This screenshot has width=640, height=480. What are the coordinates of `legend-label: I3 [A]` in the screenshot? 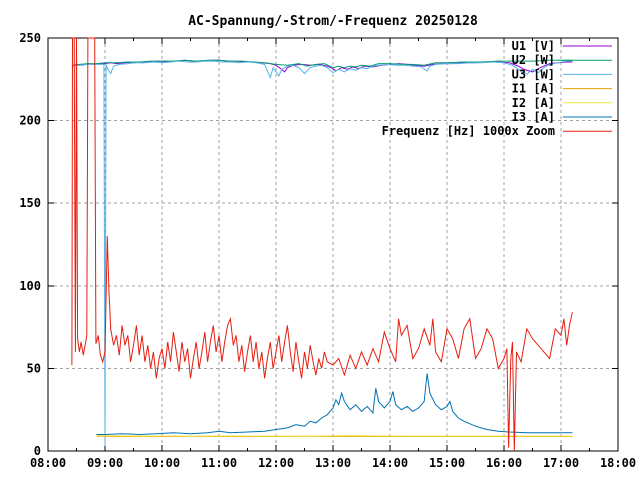 It's located at (533, 117).